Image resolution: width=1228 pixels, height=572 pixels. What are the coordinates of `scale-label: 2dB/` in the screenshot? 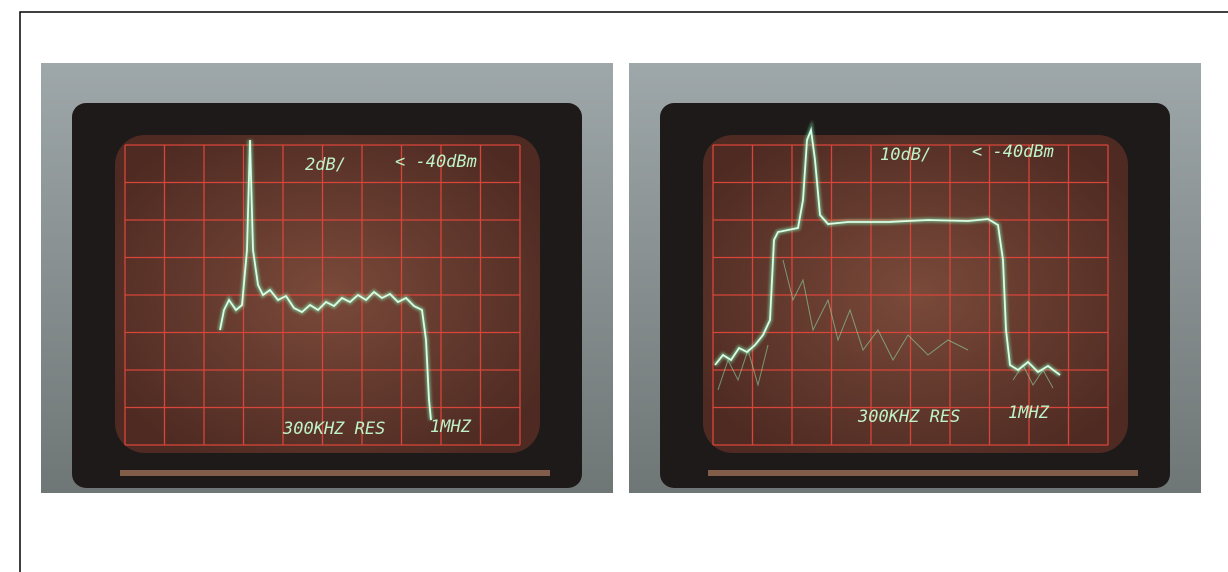 It's located at (325, 165).